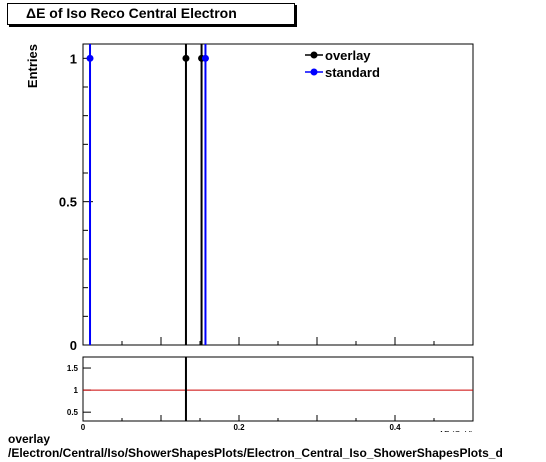 Image resolution: width=546 pixels, height=462 pixels. I want to click on chart-title: ΔE of Iso Reco Central Electron, so click(131, 13).